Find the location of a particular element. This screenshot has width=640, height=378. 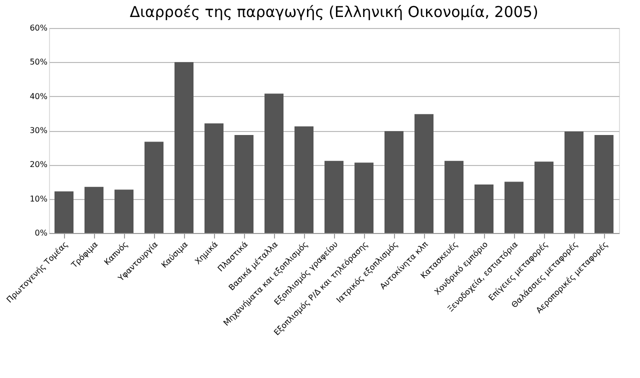

y-tick-label: 10% is located at coordinates (39, 199).